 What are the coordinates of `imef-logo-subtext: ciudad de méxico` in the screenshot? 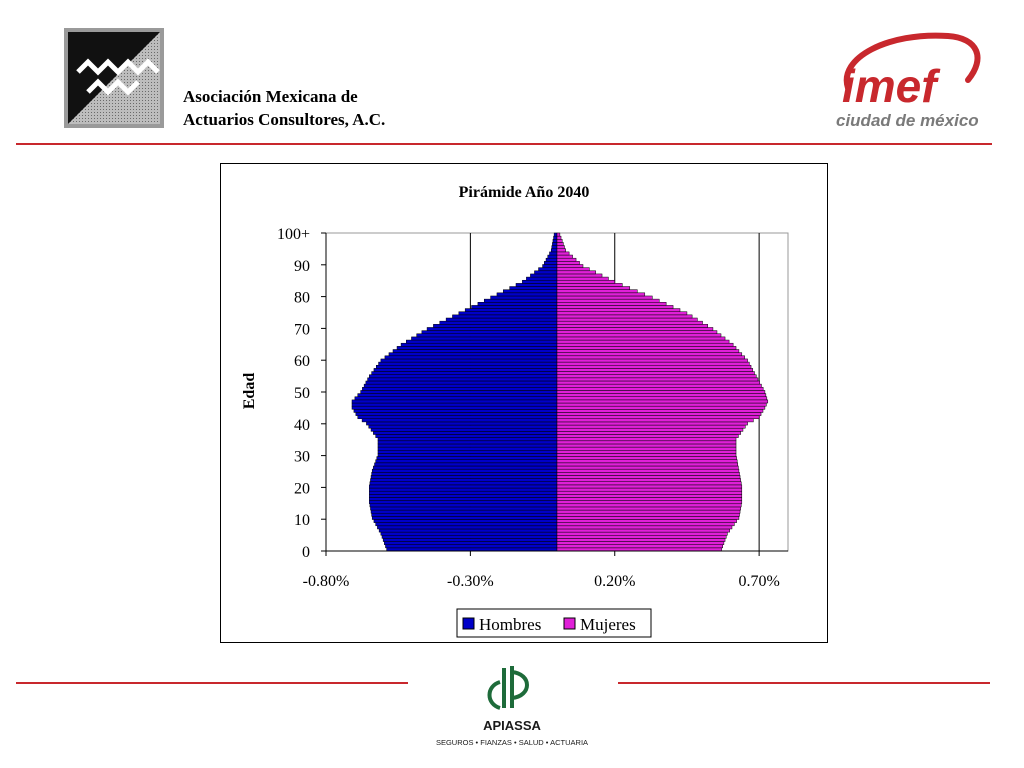 It's located at (907, 120).